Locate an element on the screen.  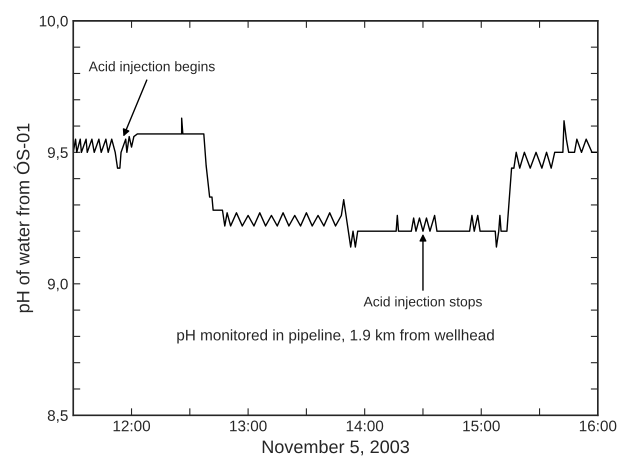
x-tick-label: 14:00 is located at coordinates (365, 426).